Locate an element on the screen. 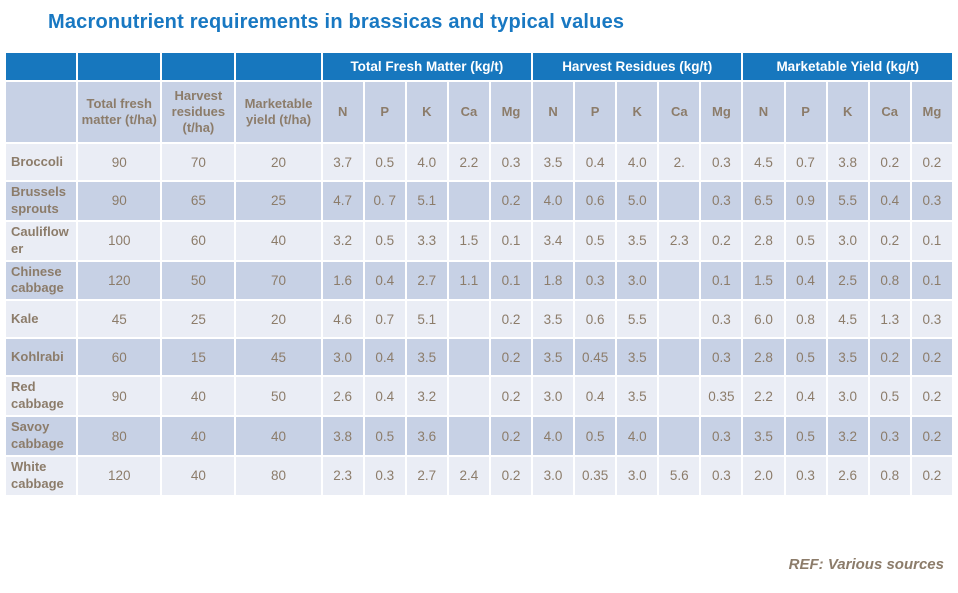 The image size is (958, 593). cell: 2.5 is located at coordinates (847, 280).